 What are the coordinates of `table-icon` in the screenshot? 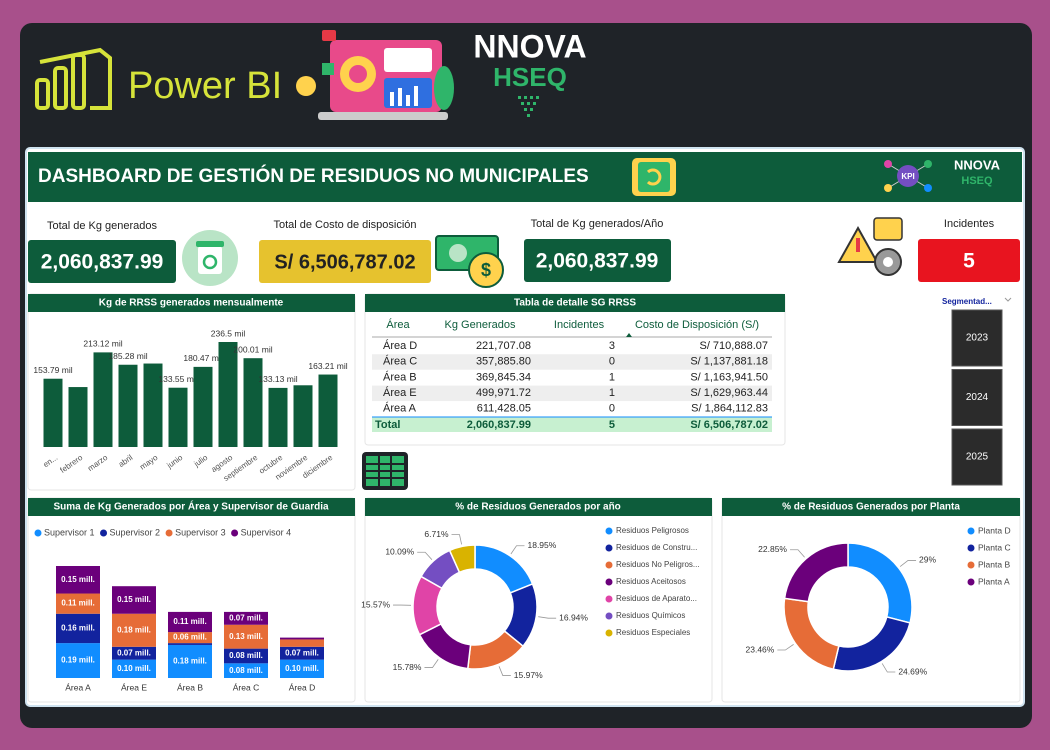 It's located at (385, 471).